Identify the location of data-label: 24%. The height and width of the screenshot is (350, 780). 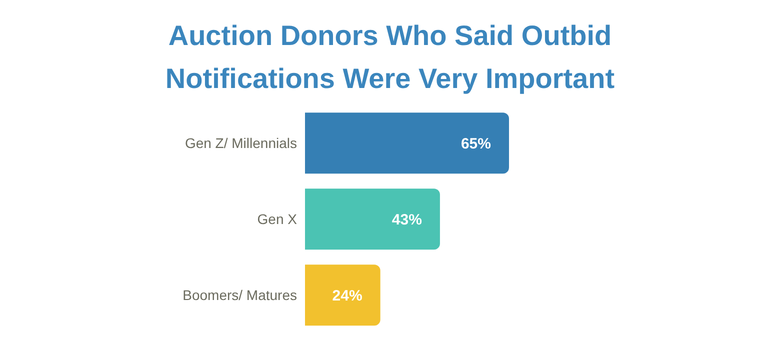
(347, 295).